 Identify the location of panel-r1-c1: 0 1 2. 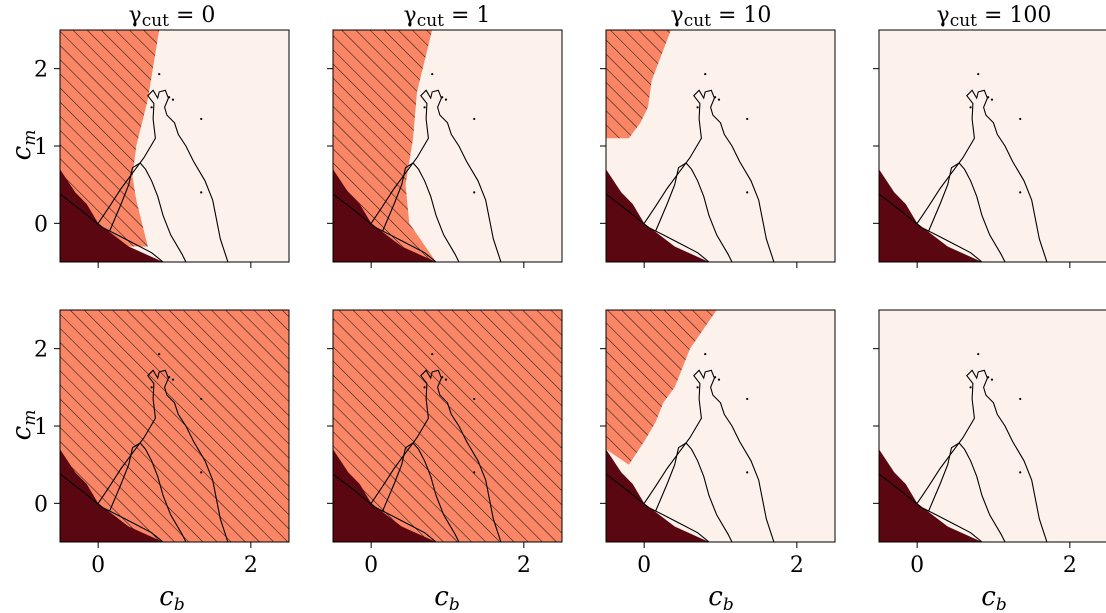
(161, 149).